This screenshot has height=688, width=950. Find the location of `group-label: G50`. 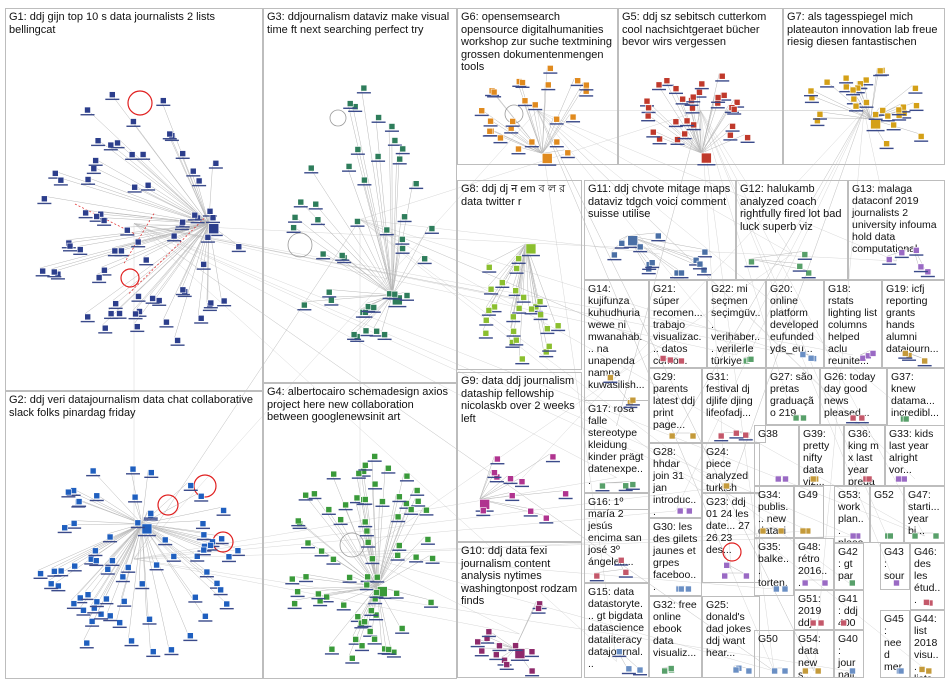

group-label: G50 is located at coordinates (768, 639).